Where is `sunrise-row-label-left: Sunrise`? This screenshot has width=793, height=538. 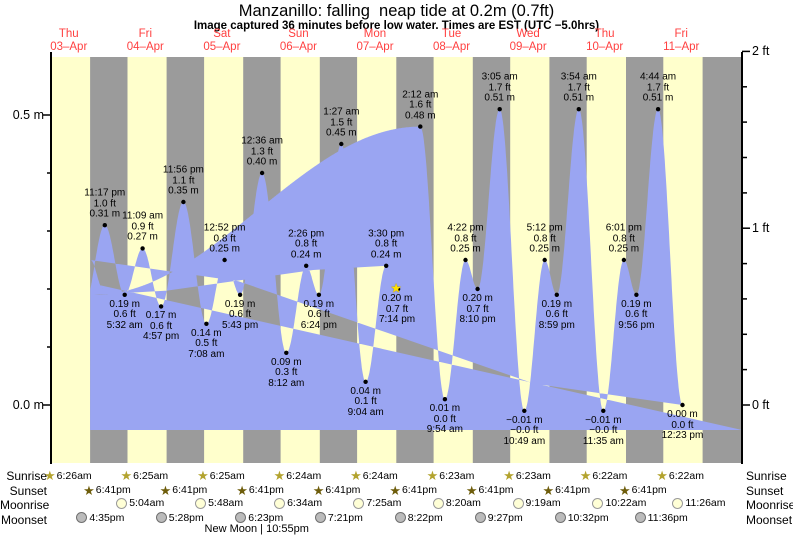
sunrise-row-label-left: Sunrise is located at coordinates (26, 476).